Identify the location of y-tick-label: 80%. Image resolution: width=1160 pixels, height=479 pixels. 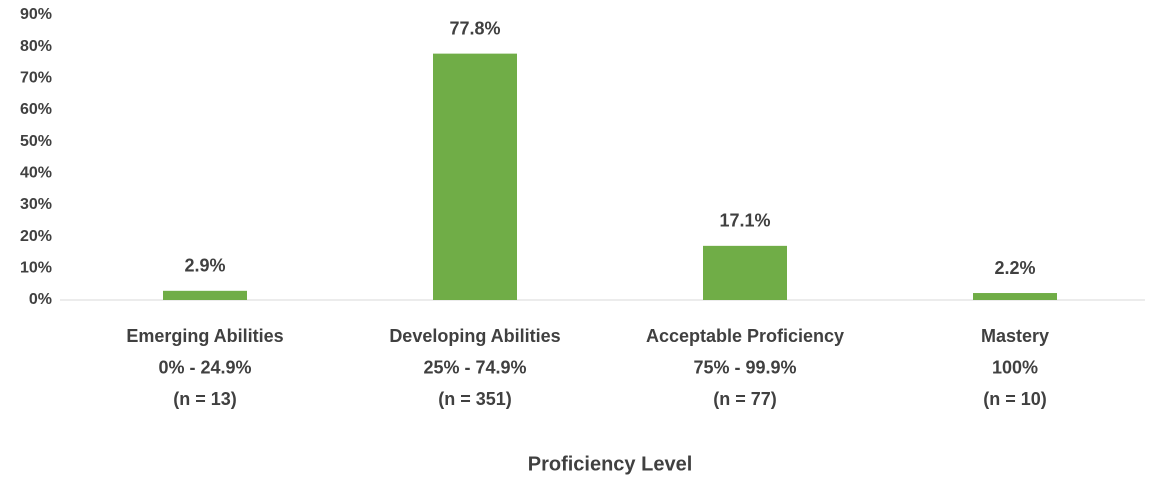
(36, 46).